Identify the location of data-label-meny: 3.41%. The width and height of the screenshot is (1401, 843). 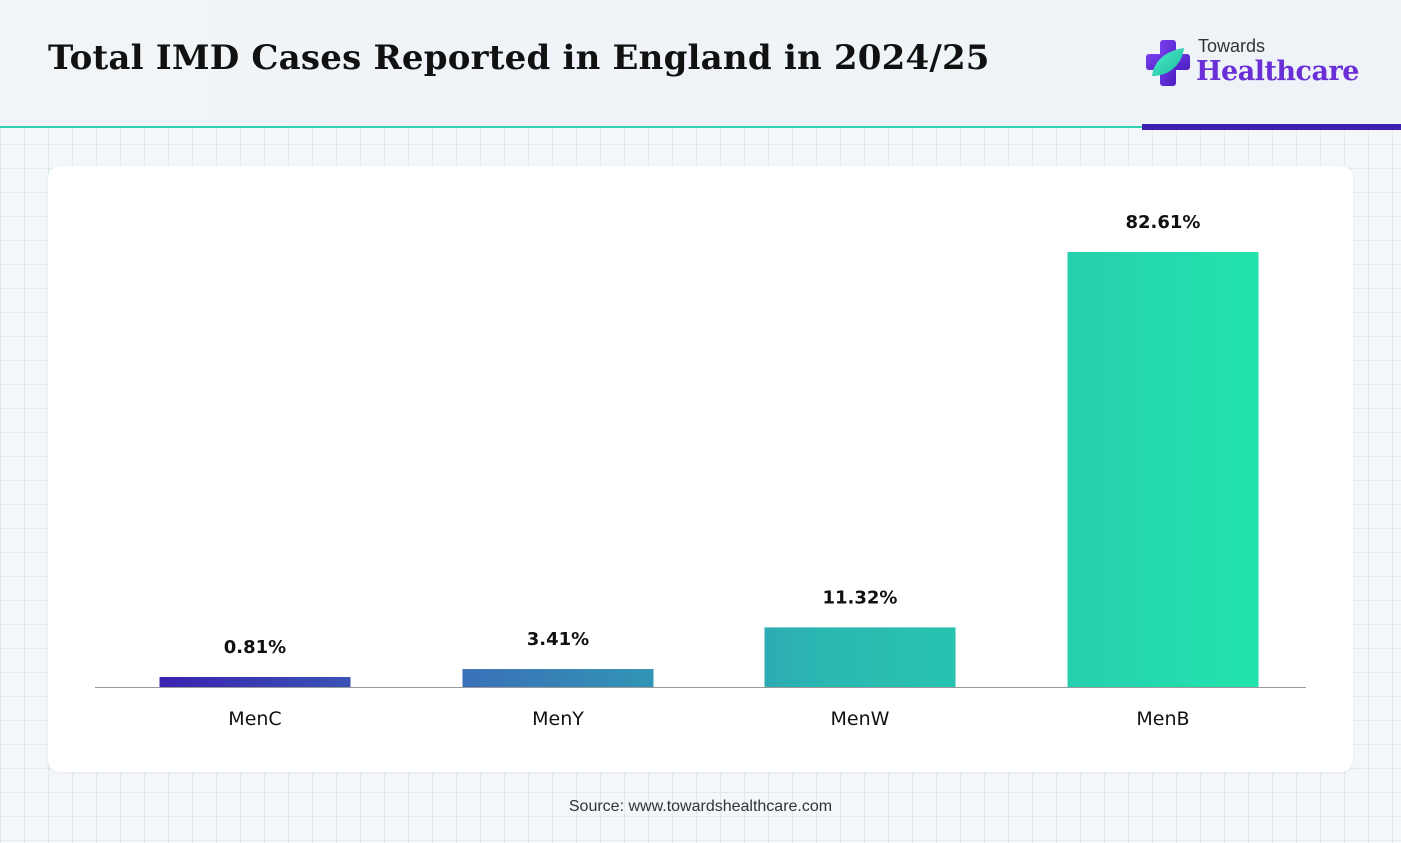
(558, 639).